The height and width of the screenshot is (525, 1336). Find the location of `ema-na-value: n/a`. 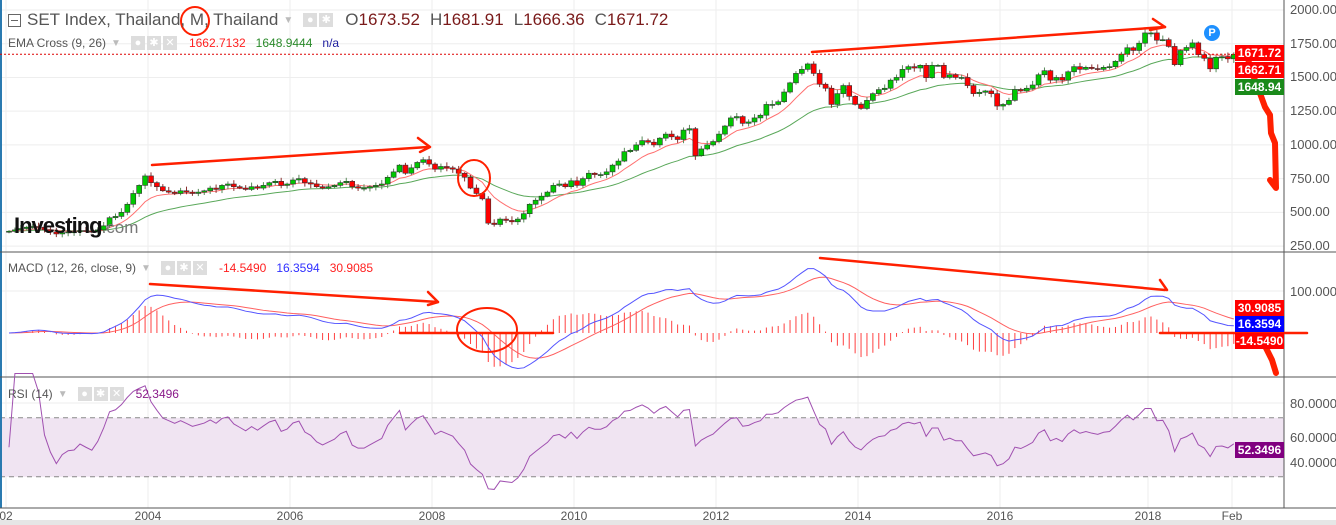

ema-na-value: n/a is located at coordinates (331, 43).